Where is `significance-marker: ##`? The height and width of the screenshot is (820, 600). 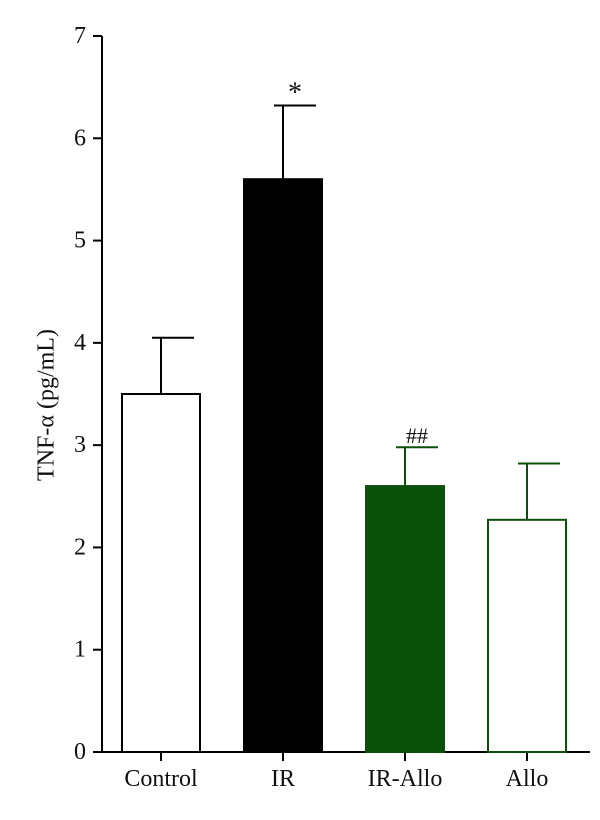
significance-marker: ## is located at coordinates (417, 435).